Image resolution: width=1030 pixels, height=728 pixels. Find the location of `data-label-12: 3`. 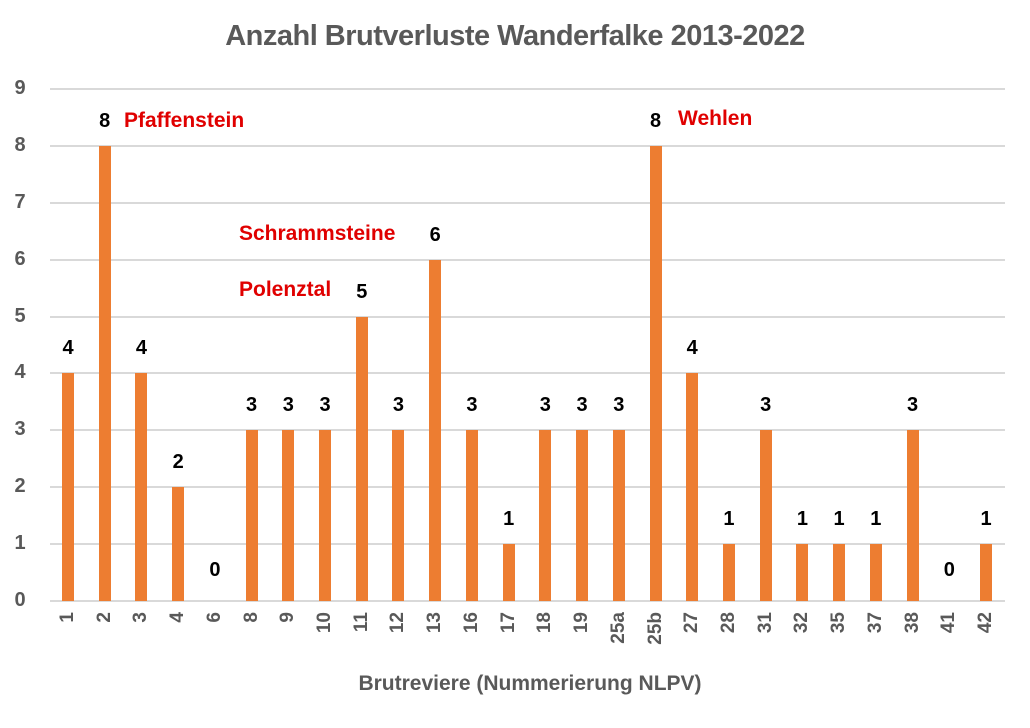

data-label-12: 3 is located at coordinates (398, 405).